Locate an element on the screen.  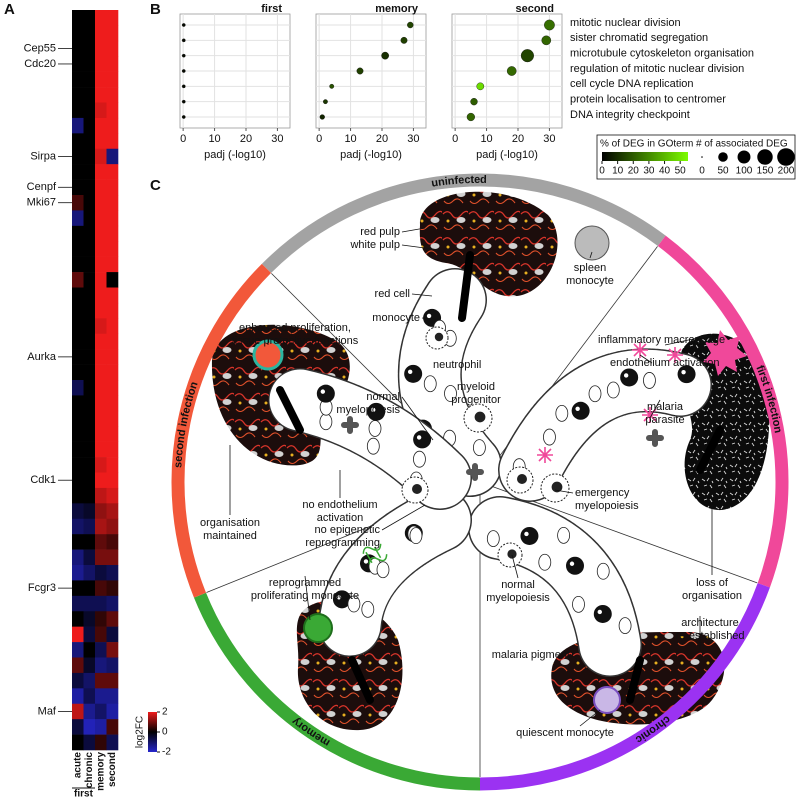
annotation: activation is located at coordinates (340, 518).